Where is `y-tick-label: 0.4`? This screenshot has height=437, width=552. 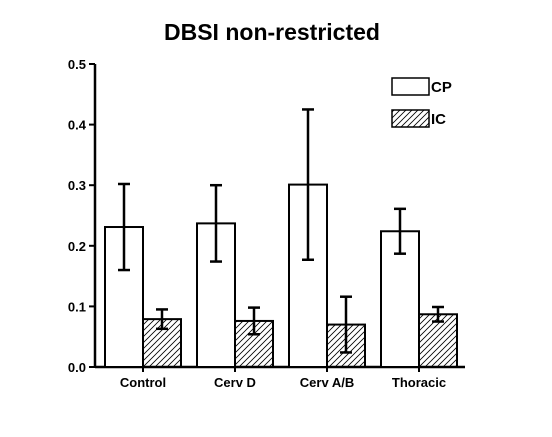
y-tick-label: 0.4 is located at coordinates (77, 125).